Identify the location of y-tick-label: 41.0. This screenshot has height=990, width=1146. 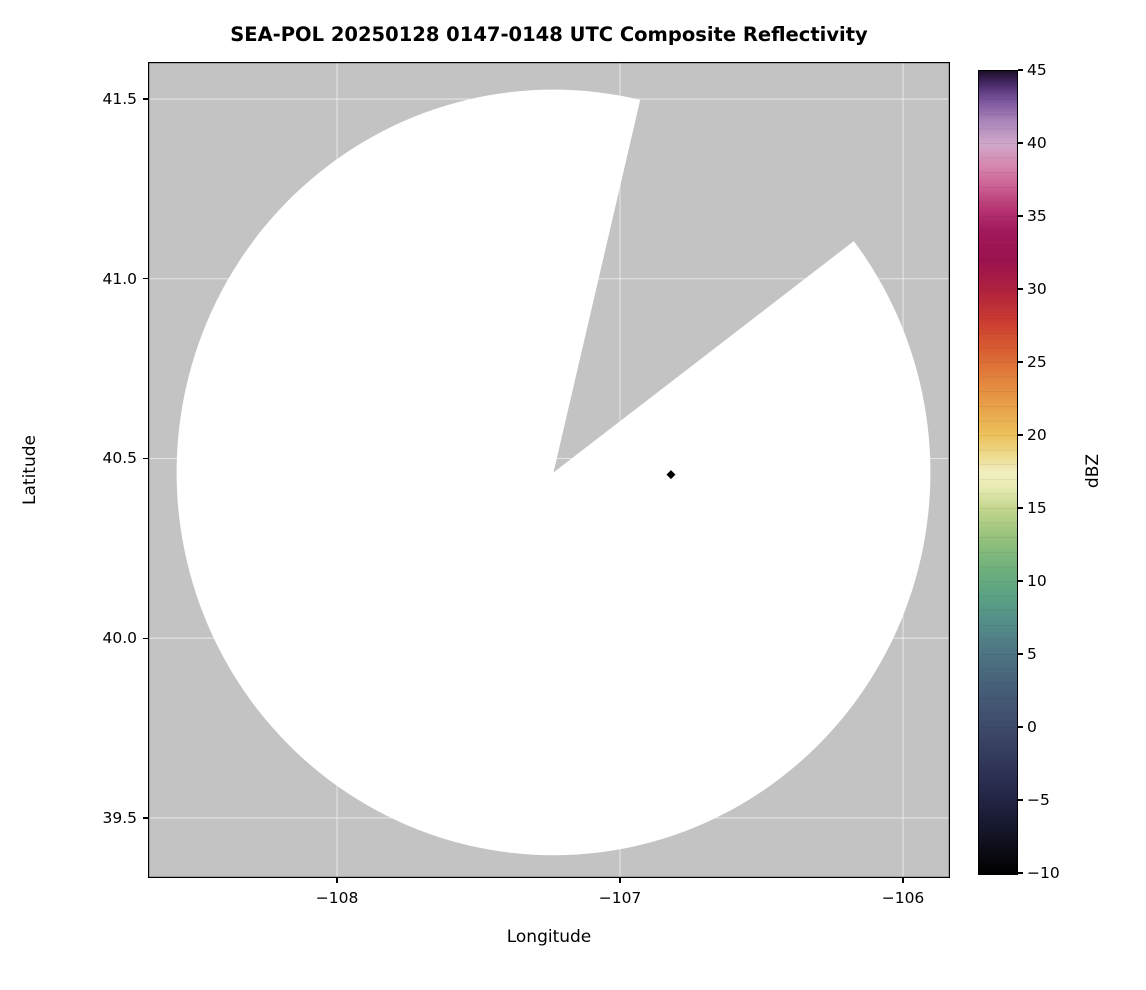
(119, 278).